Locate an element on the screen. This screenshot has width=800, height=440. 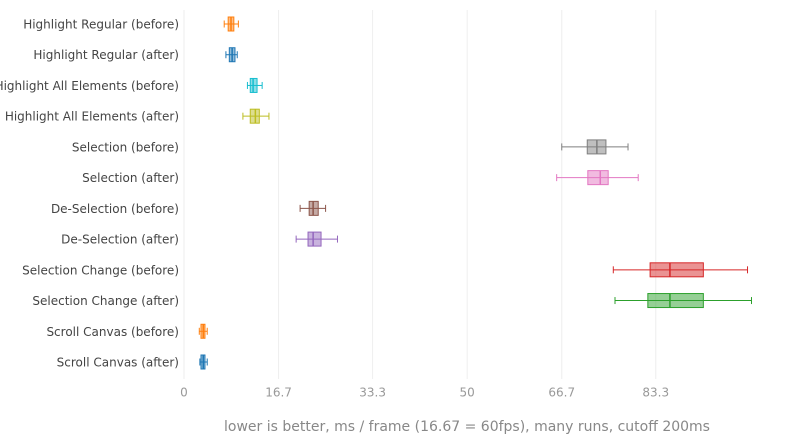
y-tick-label: Highlight All Elements (after) is located at coordinates (92, 117).